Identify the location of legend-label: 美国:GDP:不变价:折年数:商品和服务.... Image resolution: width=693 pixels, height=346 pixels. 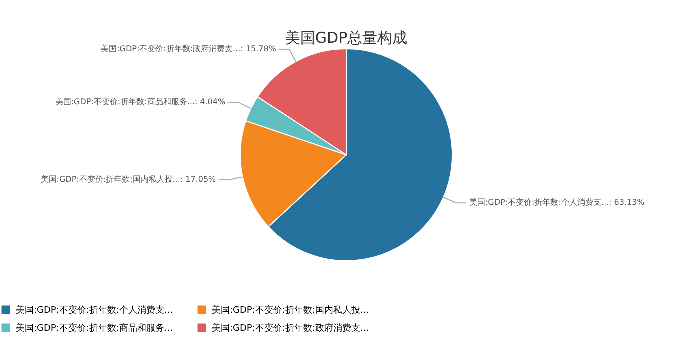
(95, 328).